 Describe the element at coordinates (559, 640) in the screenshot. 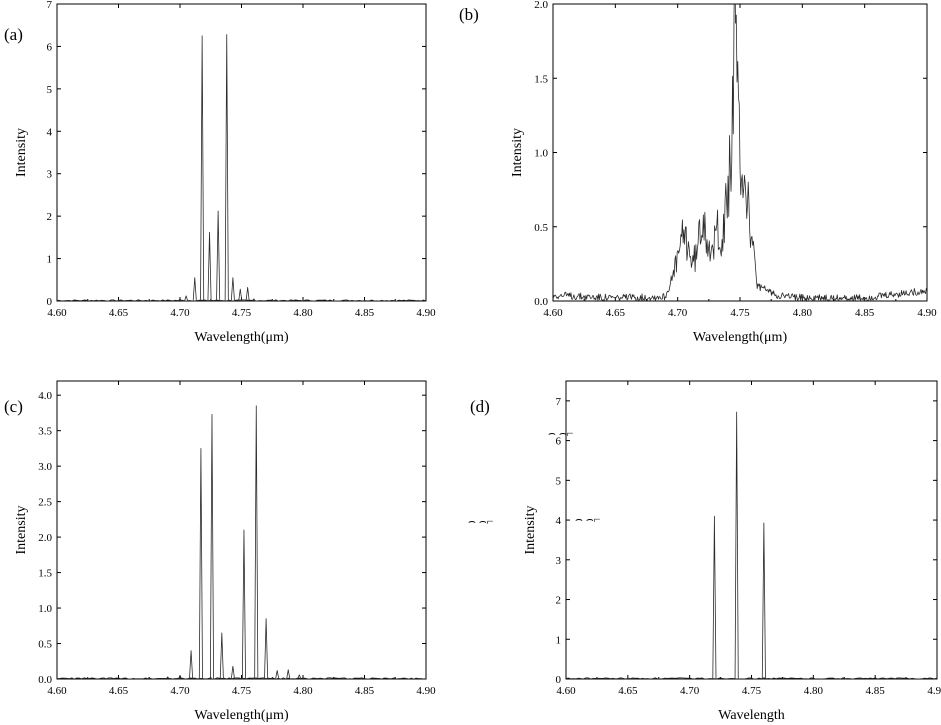

I see `y-tick-label: 1` at that location.